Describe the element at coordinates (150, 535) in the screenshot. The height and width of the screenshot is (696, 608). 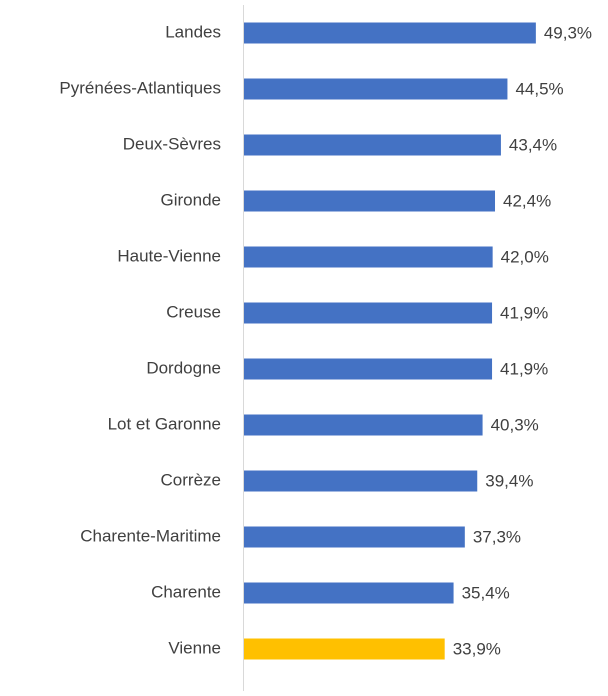
I see `category-label: Charente-Maritime` at that location.